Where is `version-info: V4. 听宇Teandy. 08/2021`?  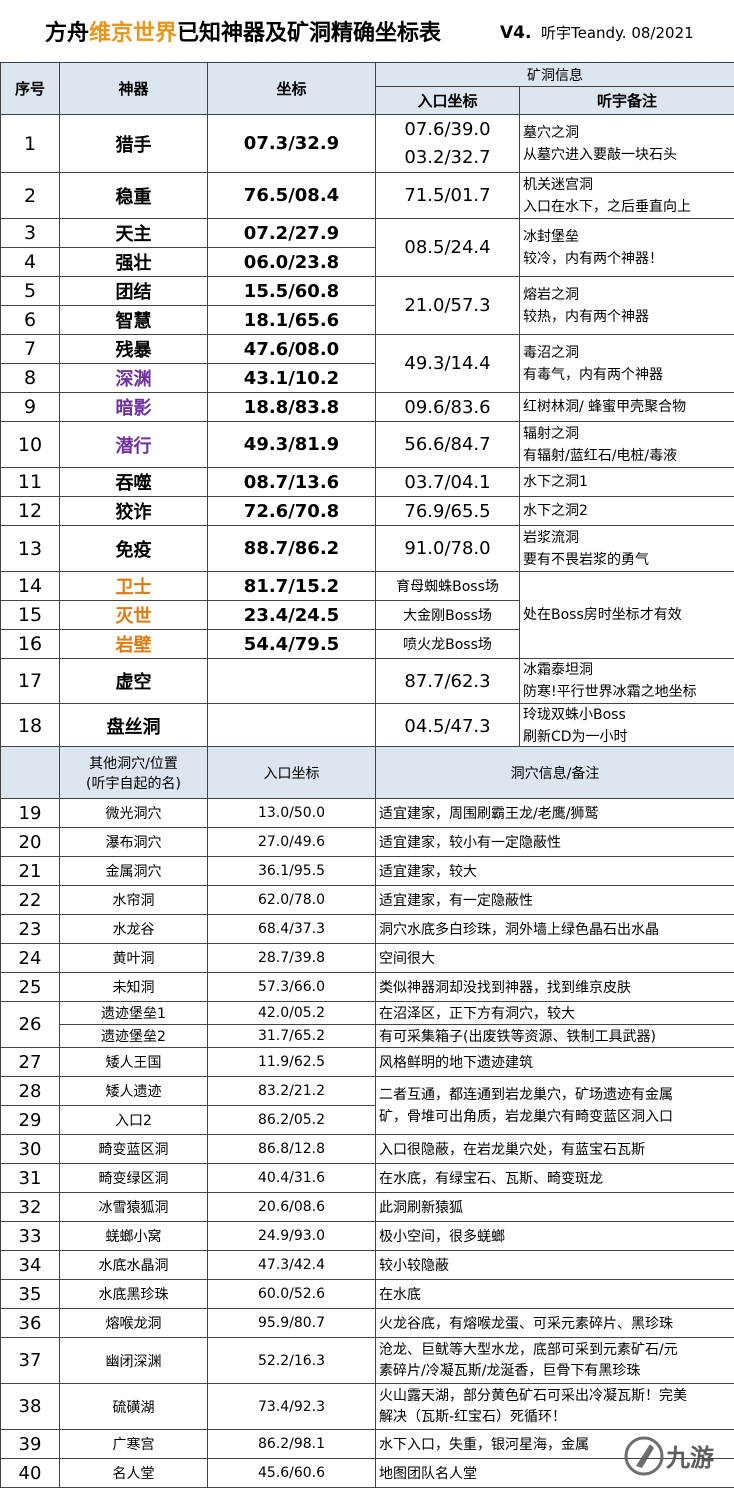 version-info: V4. 听宇Teandy. 08/2021 is located at coordinates (597, 32).